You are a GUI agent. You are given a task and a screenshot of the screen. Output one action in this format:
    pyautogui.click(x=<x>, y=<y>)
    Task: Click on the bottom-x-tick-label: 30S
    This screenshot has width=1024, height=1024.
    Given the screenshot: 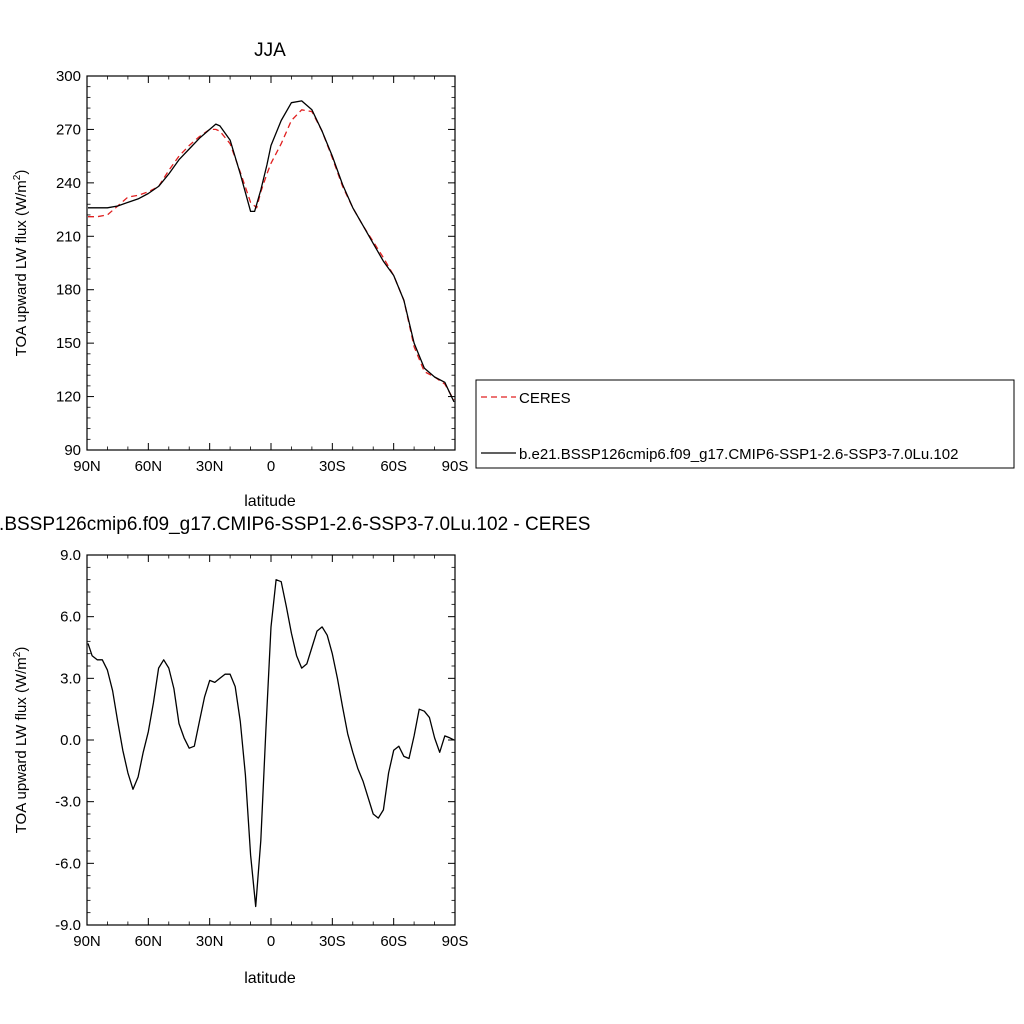 What is the action you would take?
    pyautogui.click(x=332, y=941)
    